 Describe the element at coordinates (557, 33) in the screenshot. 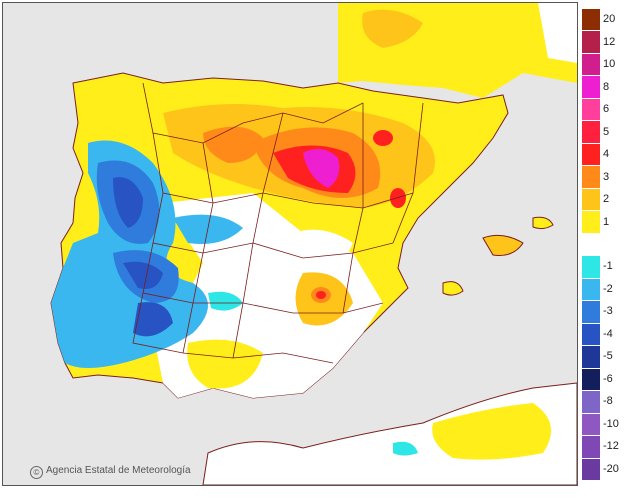

I see `france-neutral-area` at that location.